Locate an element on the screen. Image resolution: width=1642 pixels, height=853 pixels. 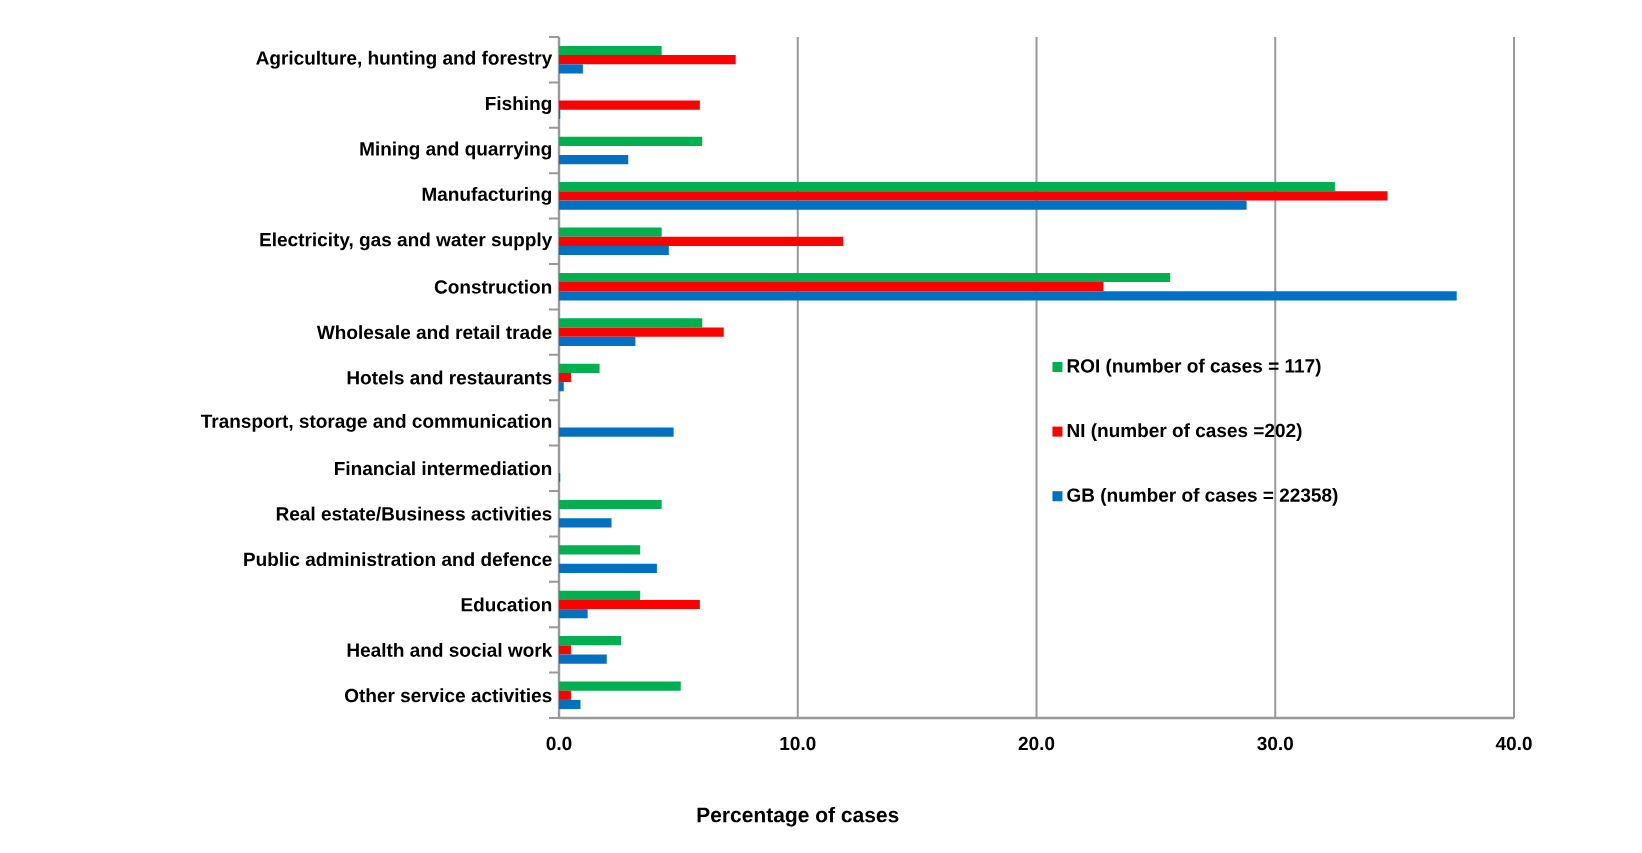
legend-label: NI (number of cases =202) is located at coordinates (1184, 432).